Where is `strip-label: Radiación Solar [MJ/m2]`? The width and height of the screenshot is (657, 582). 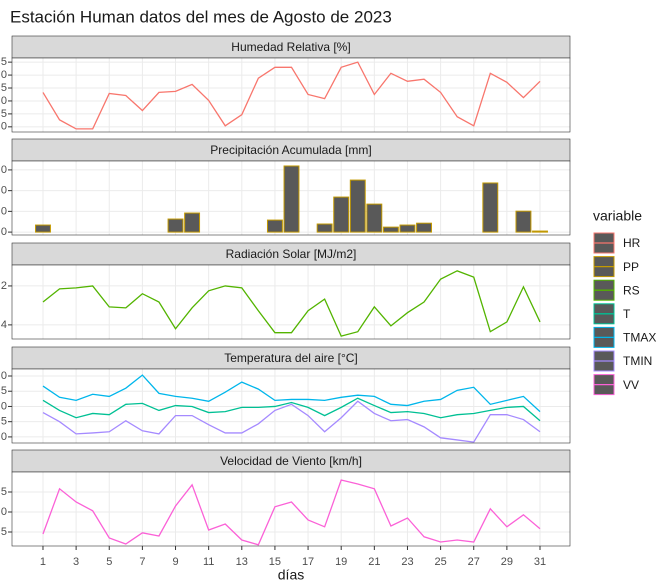 strip-label: Radiación Solar [MJ/m2] is located at coordinates (291, 254).